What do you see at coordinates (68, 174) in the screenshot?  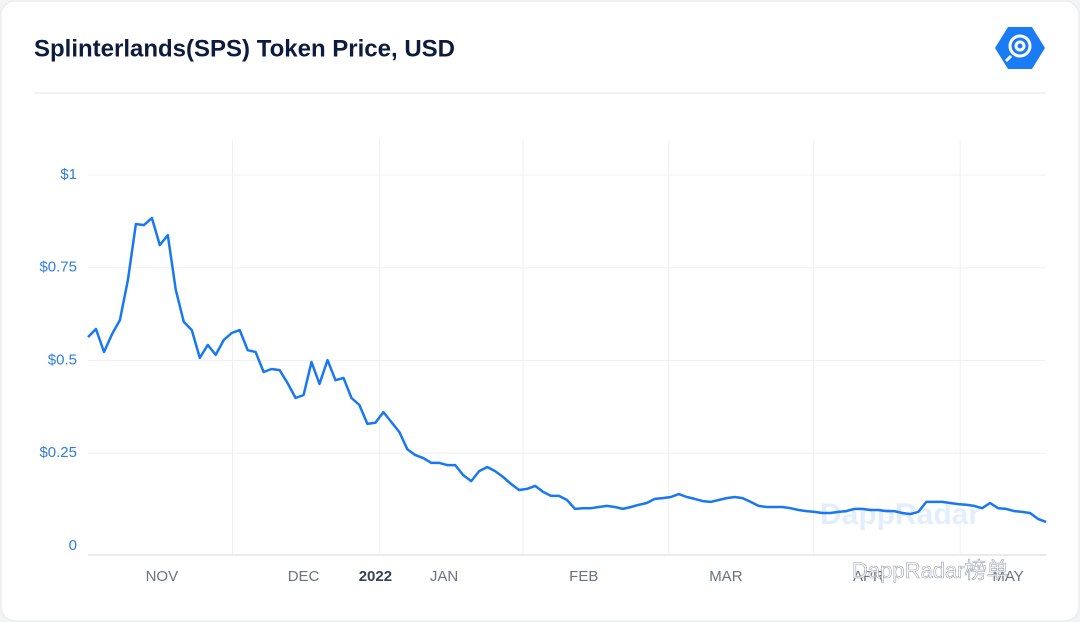 I see `y-tick-label: $1` at bounding box center [68, 174].